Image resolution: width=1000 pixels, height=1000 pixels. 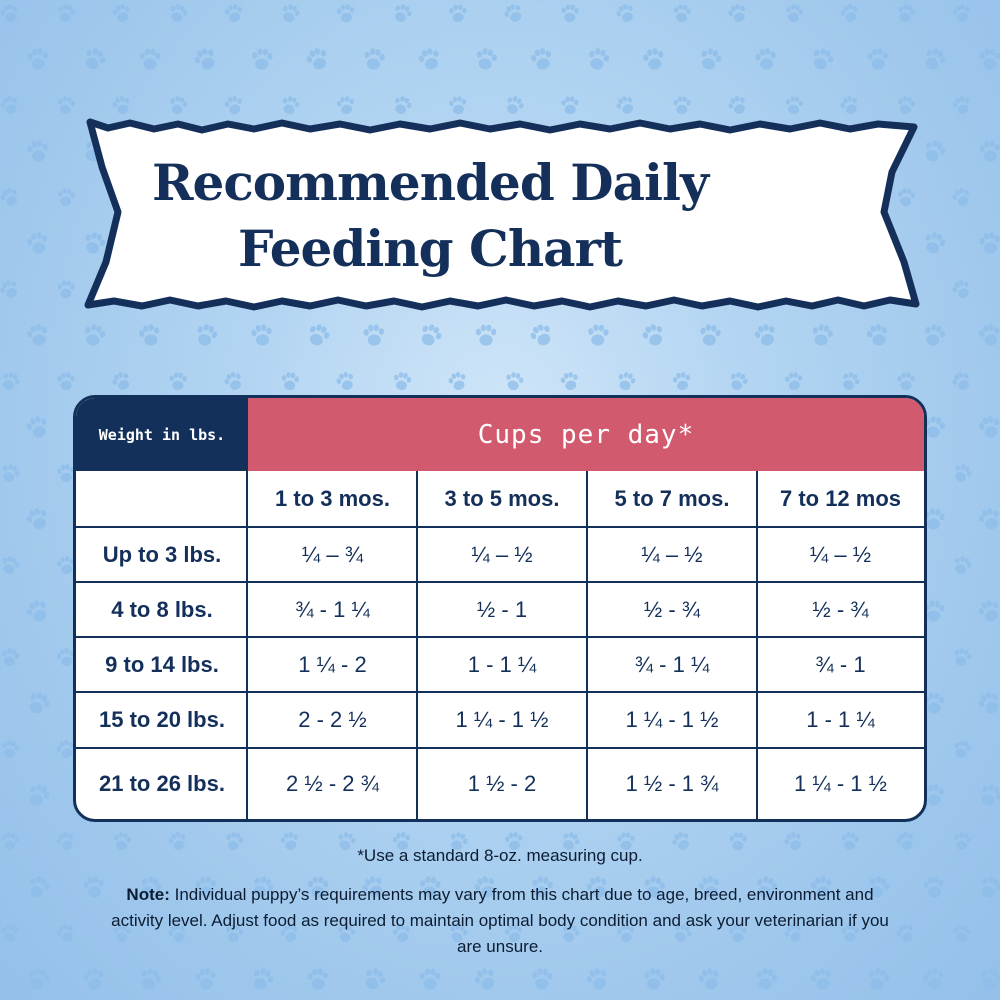 What do you see at coordinates (162, 664) in the screenshot?
I see `row-weight-3: 9 to 14 lbs.` at bounding box center [162, 664].